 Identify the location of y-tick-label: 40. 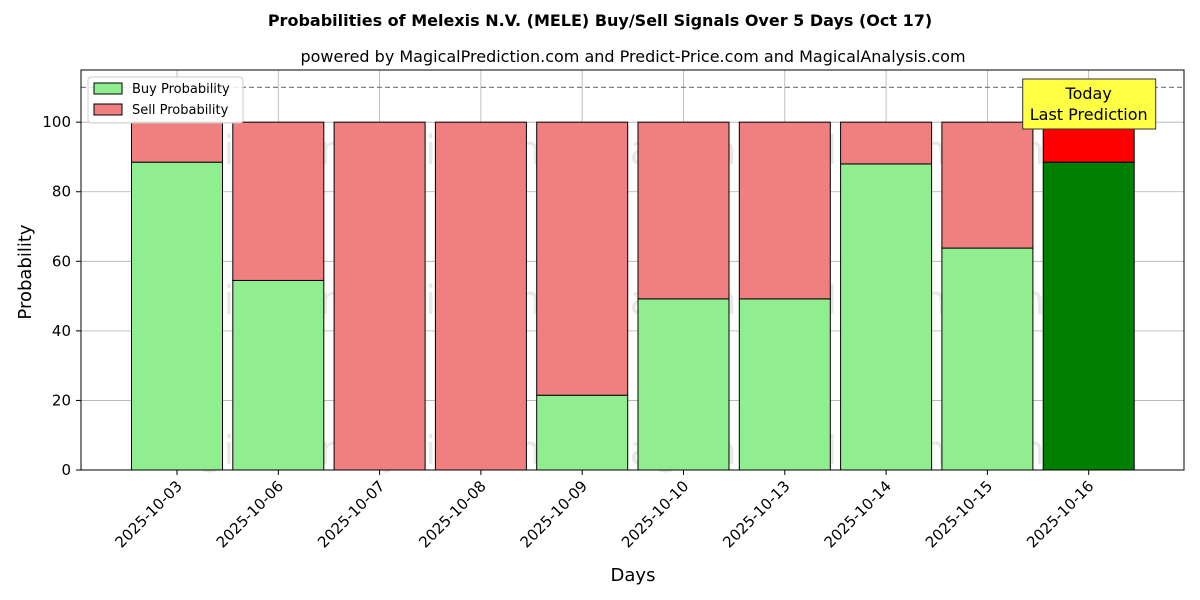
(61, 331).